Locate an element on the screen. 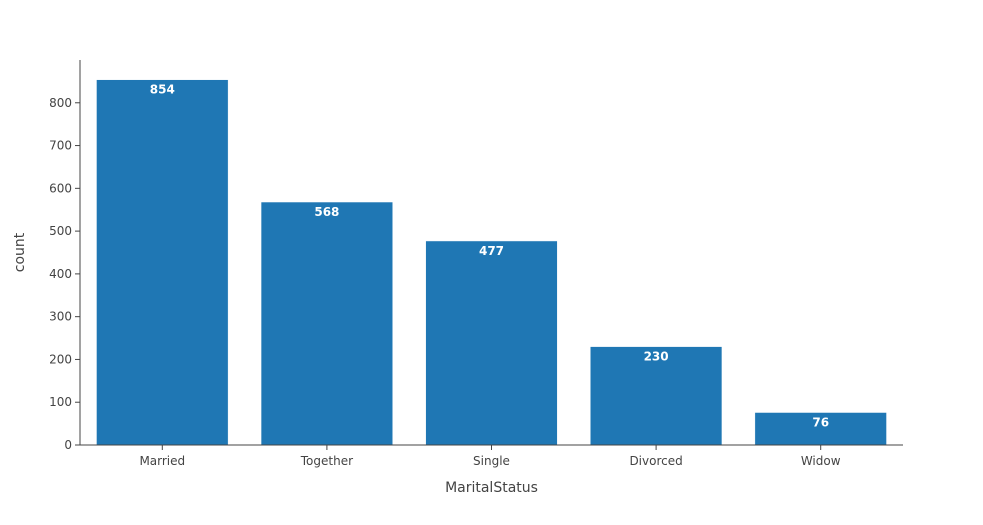 Image resolution: width=983 pixels, height=525 pixels. bar-married is located at coordinates (162, 262).